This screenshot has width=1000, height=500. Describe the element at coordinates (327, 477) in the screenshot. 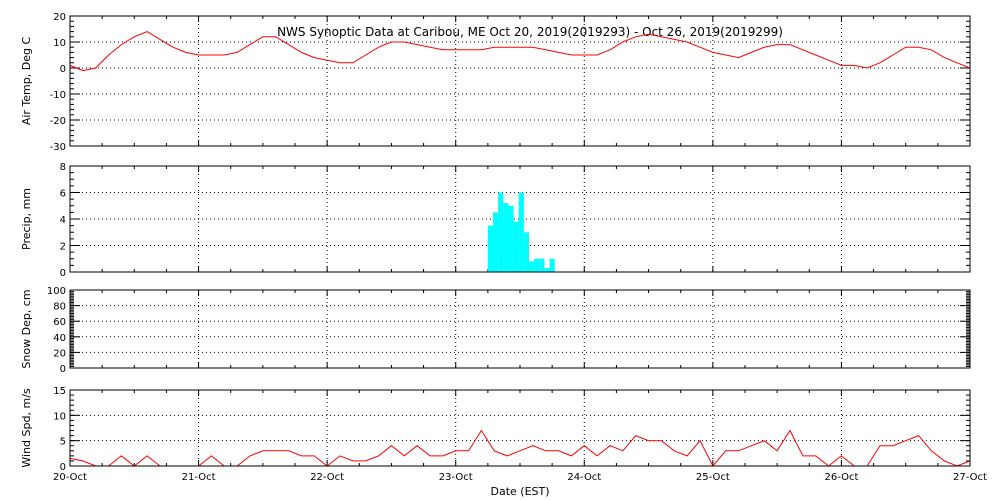

I see `x-tick-label: 22-Oct` at that location.